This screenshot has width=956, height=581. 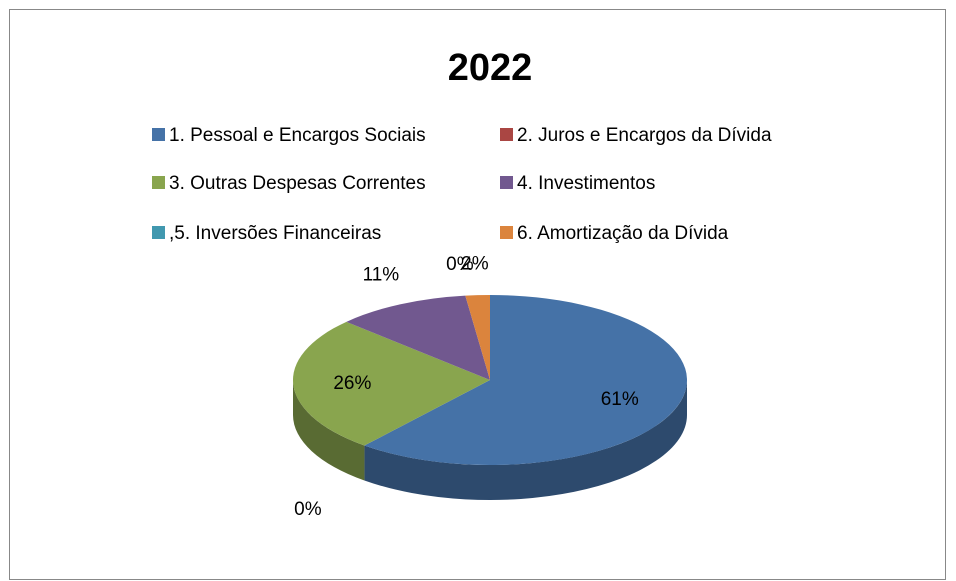 I want to click on legend-label: ,5. Inversões Financeiras, so click(x=275, y=233).